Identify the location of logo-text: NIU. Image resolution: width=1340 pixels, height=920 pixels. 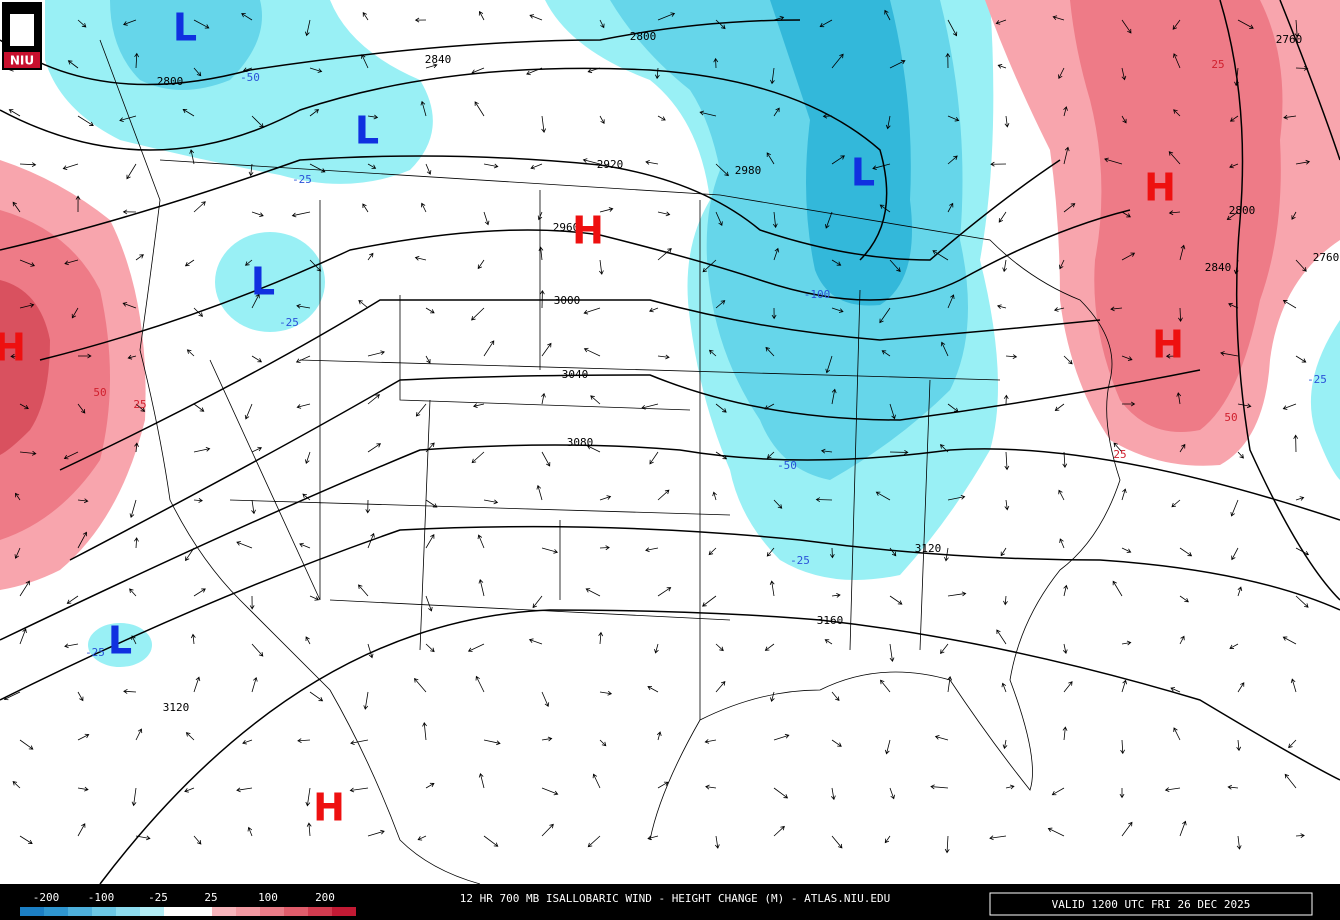
(22, 61).